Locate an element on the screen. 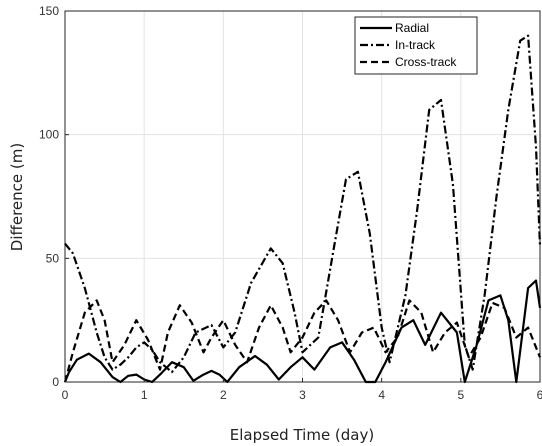 This screenshot has height=446, width=542. y-axis-label: Difference (m) is located at coordinates (17, 197).